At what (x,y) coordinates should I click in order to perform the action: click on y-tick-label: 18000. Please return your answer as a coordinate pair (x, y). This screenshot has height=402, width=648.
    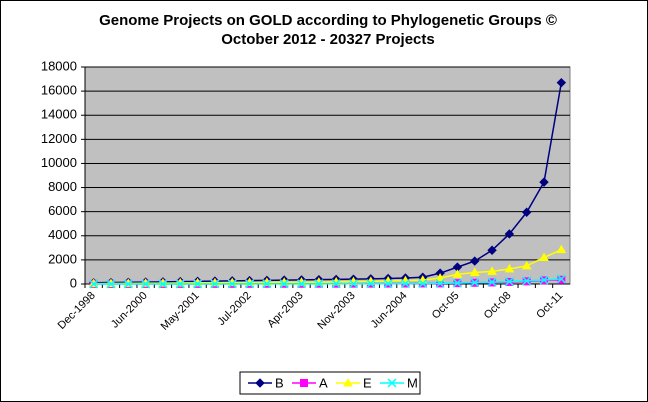
    Looking at the image, I should click on (59, 65).